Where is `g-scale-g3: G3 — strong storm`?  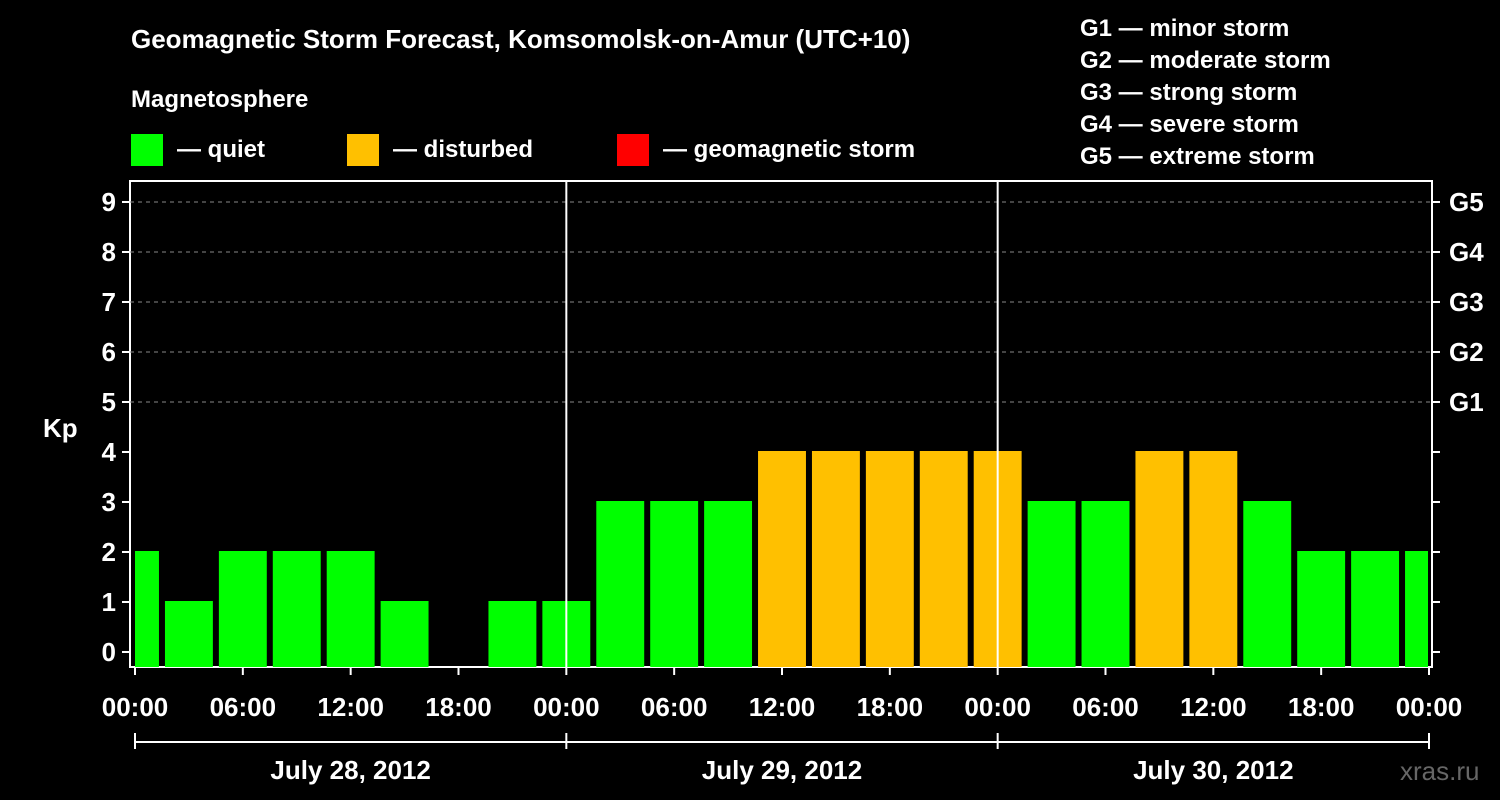
g-scale-g3: G3 — strong storm is located at coordinates (1189, 92).